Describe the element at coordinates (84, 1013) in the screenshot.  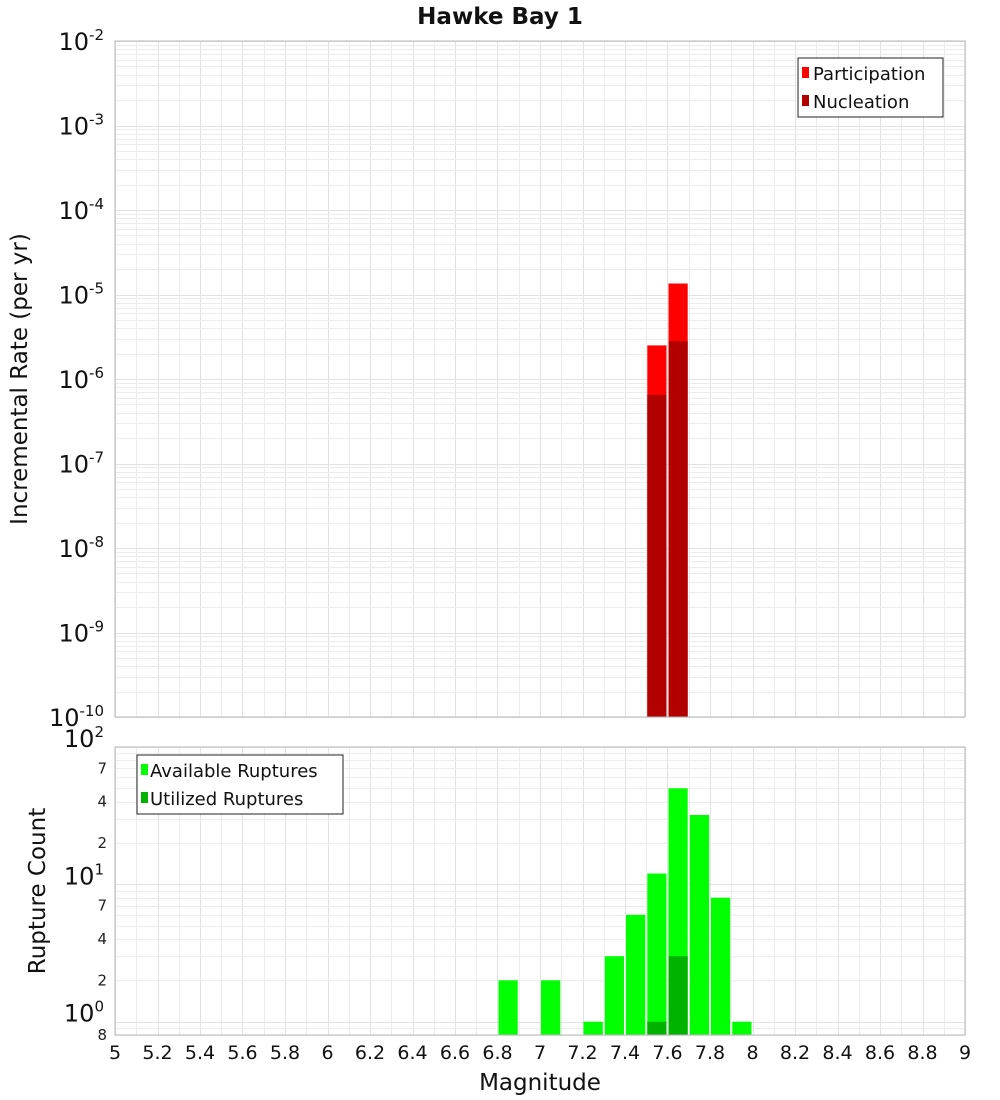
I see `y-tick-label: 10⁰` at that location.